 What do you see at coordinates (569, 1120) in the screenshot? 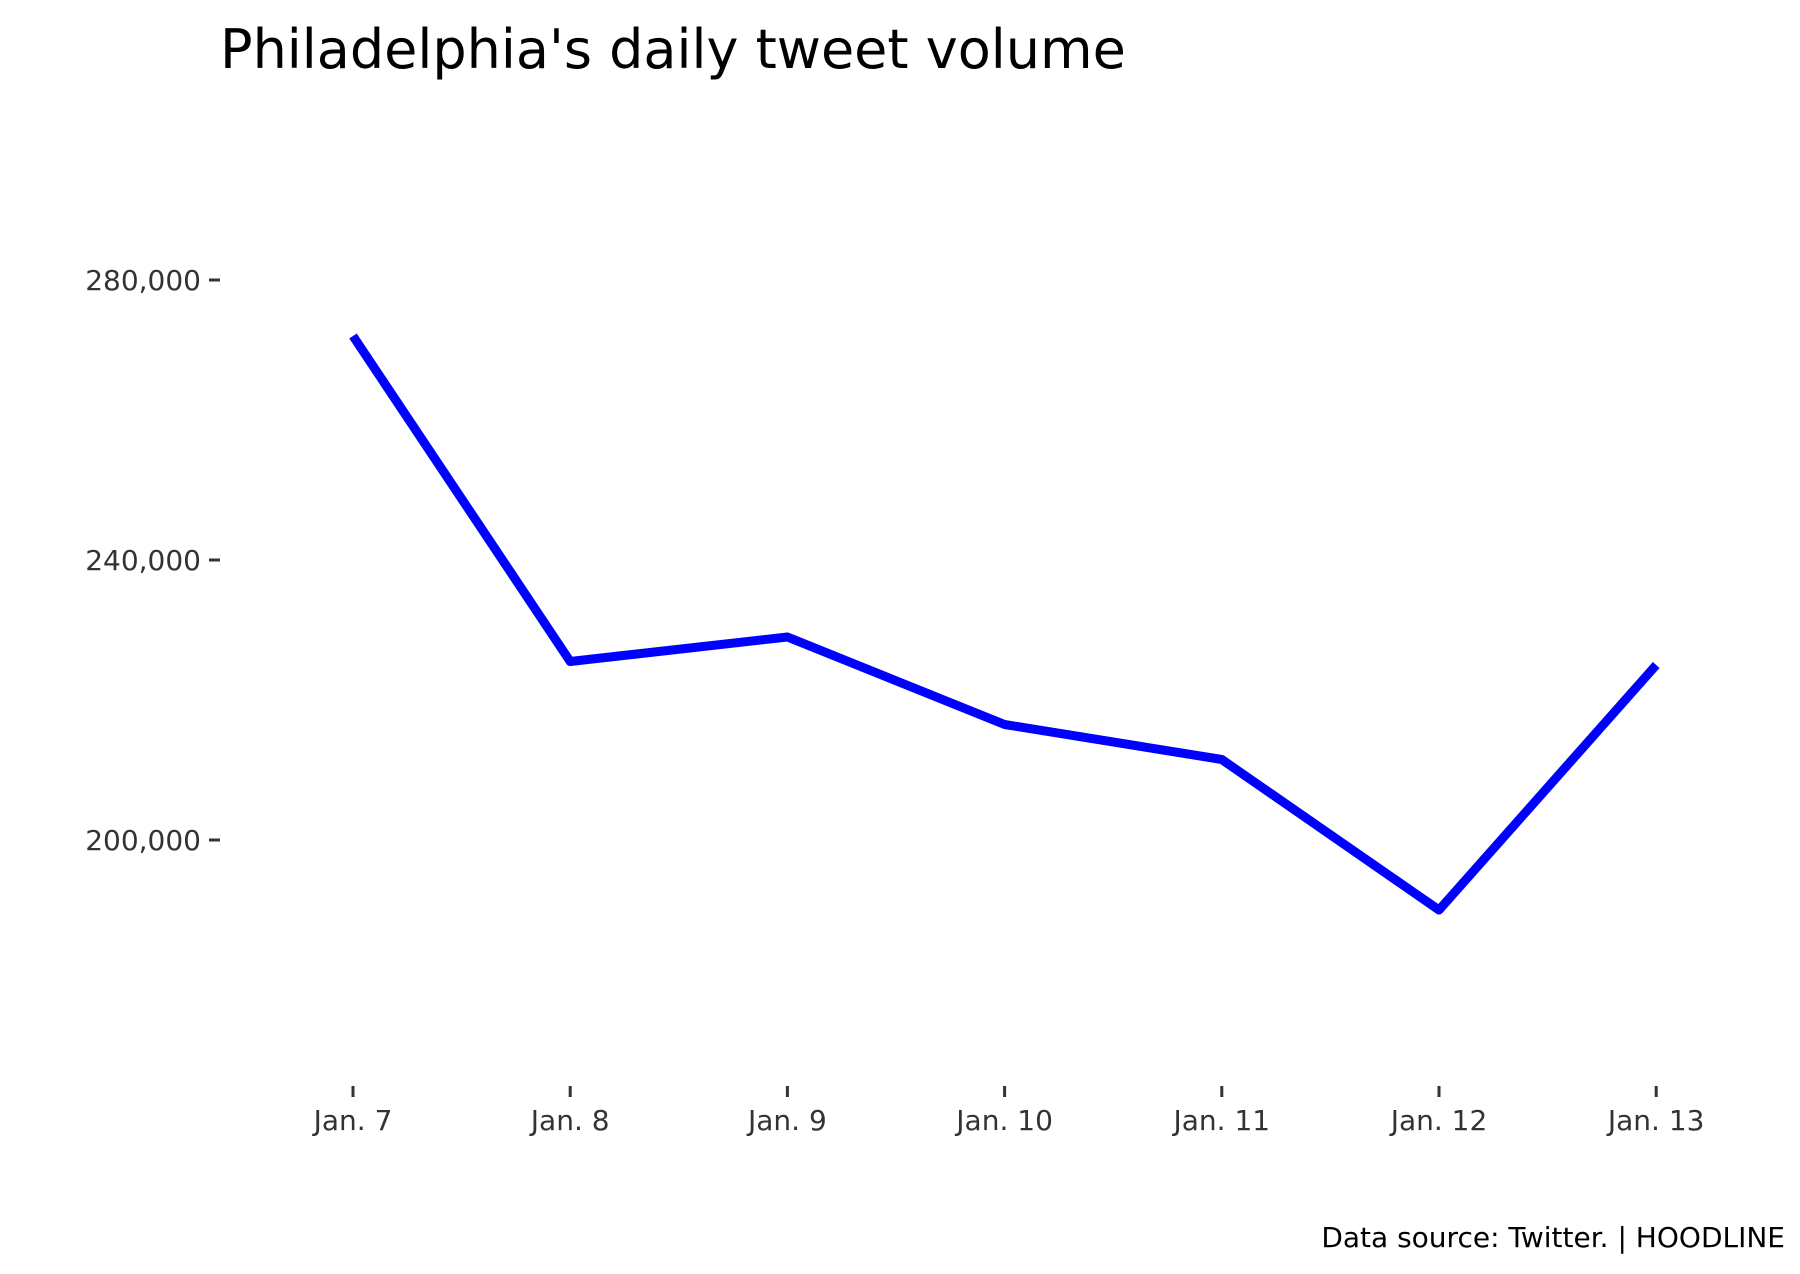
I see `x-tick-label: Jan. 8` at bounding box center [569, 1120].